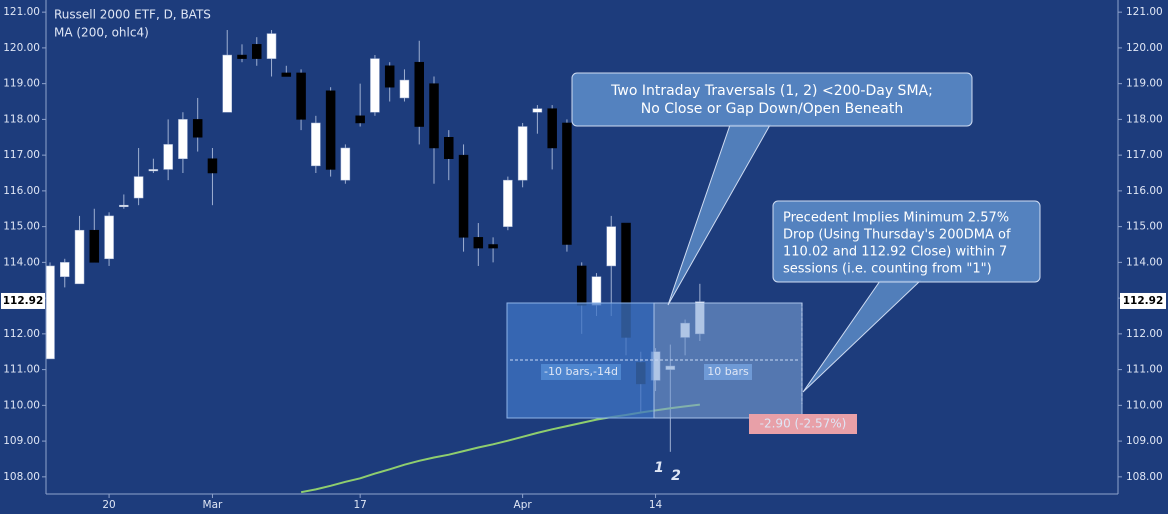  I want to click on chart-title: Russell 2000 ETF, D, BATS, so click(132, 15).